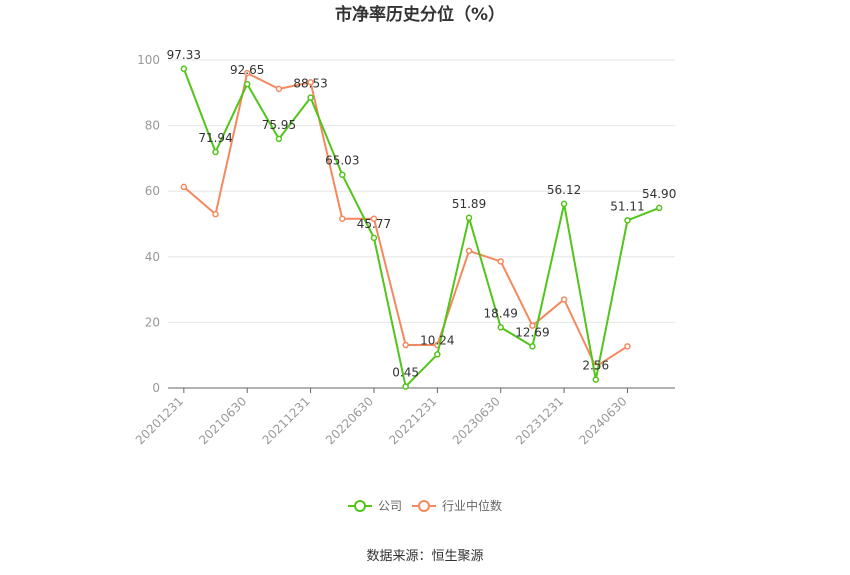  I want to click on y-tick-label: 20, so click(152, 322).